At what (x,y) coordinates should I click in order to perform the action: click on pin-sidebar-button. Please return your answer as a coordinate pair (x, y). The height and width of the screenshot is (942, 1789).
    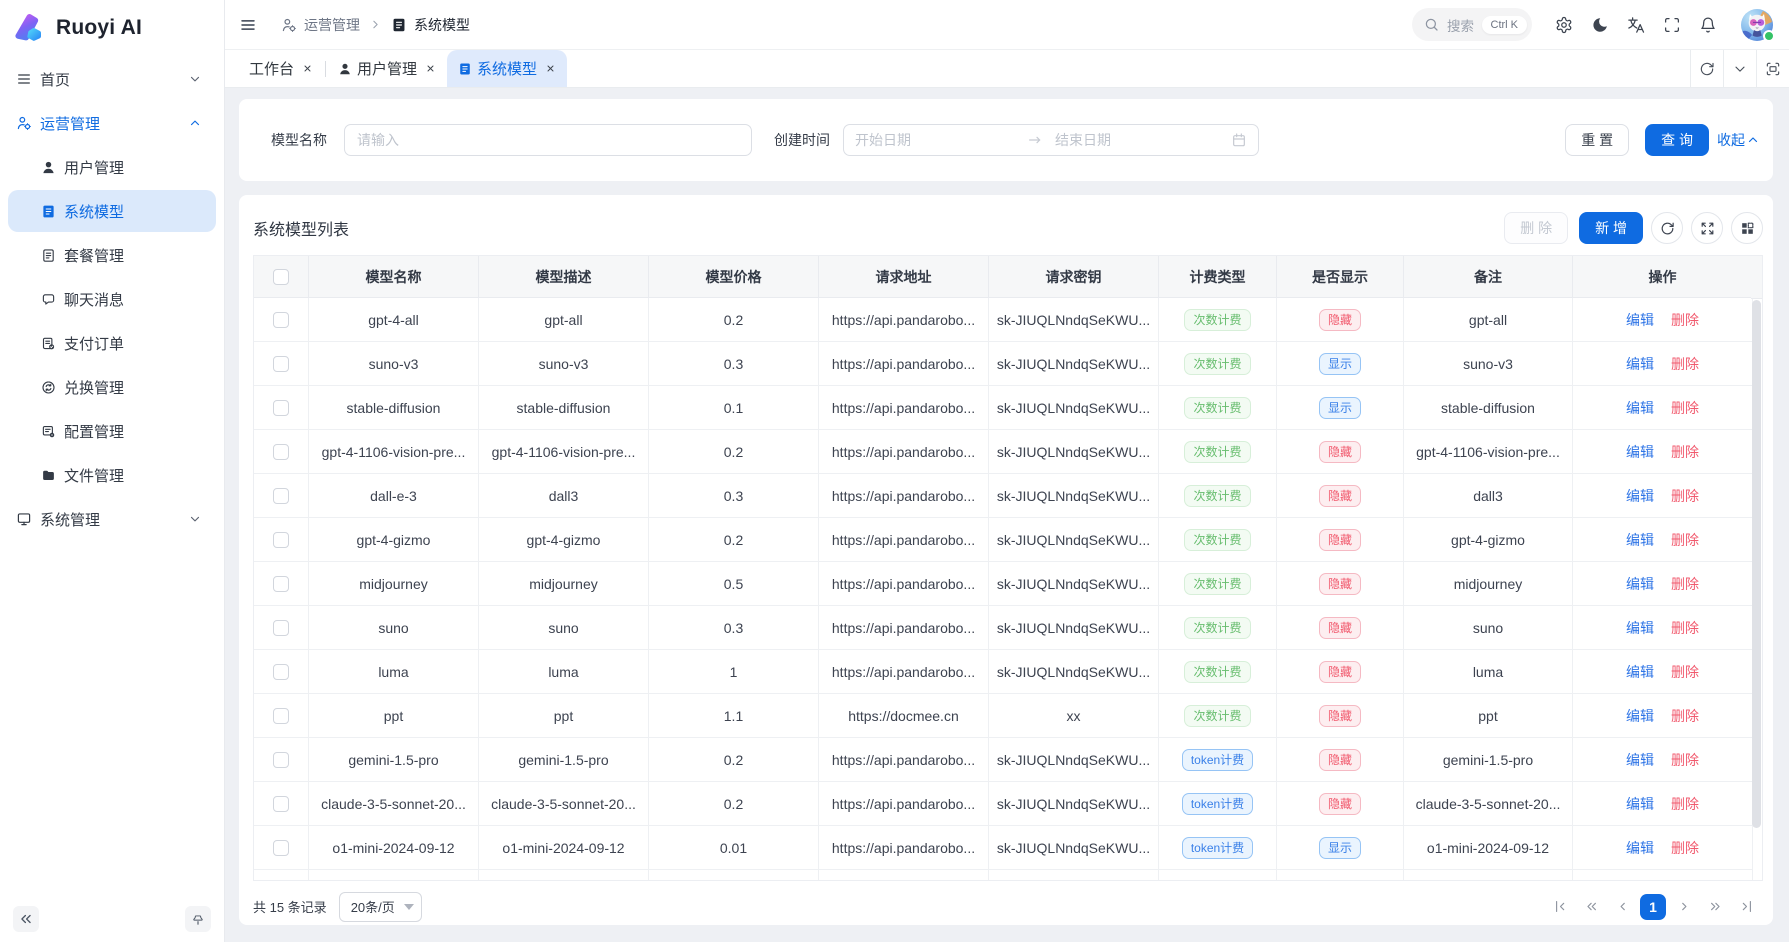
    Looking at the image, I should click on (198, 919).